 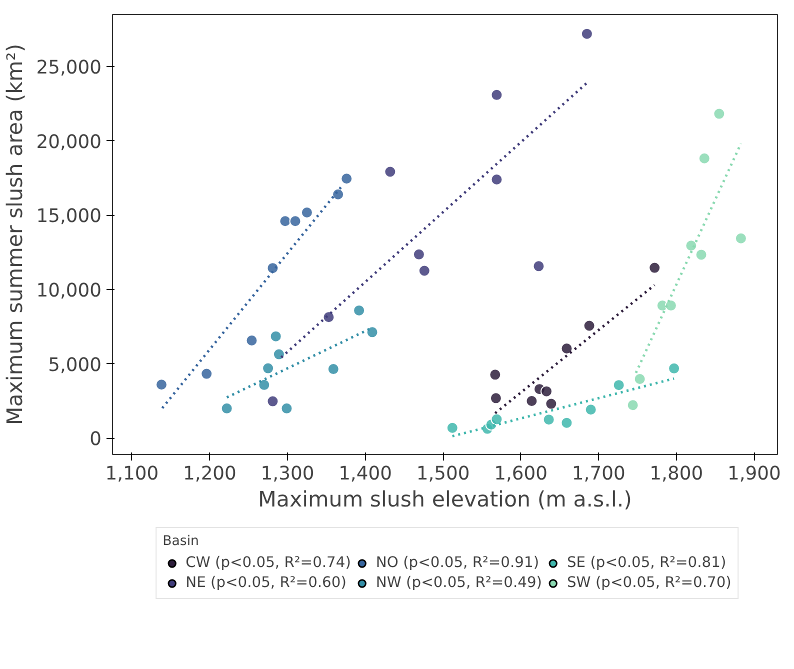 What do you see at coordinates (458, 562) in the screenshot?
I see `legend-label: NO (p<0.05, R²=0.91)` at bounding box center [458, 562].